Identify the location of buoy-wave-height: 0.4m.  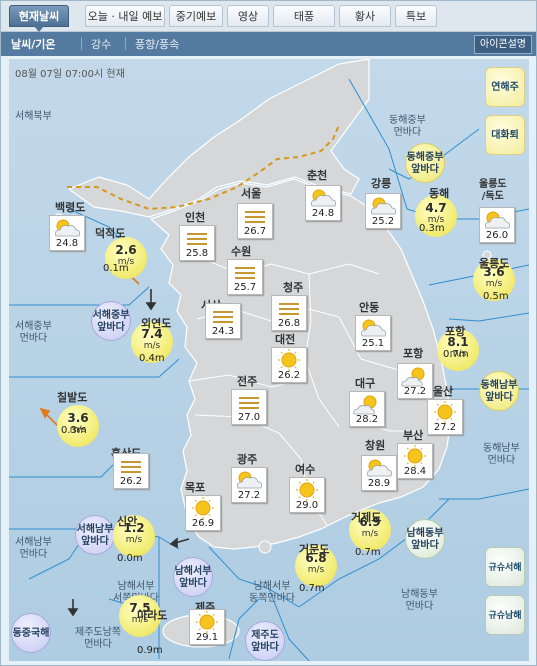
(152, 358).